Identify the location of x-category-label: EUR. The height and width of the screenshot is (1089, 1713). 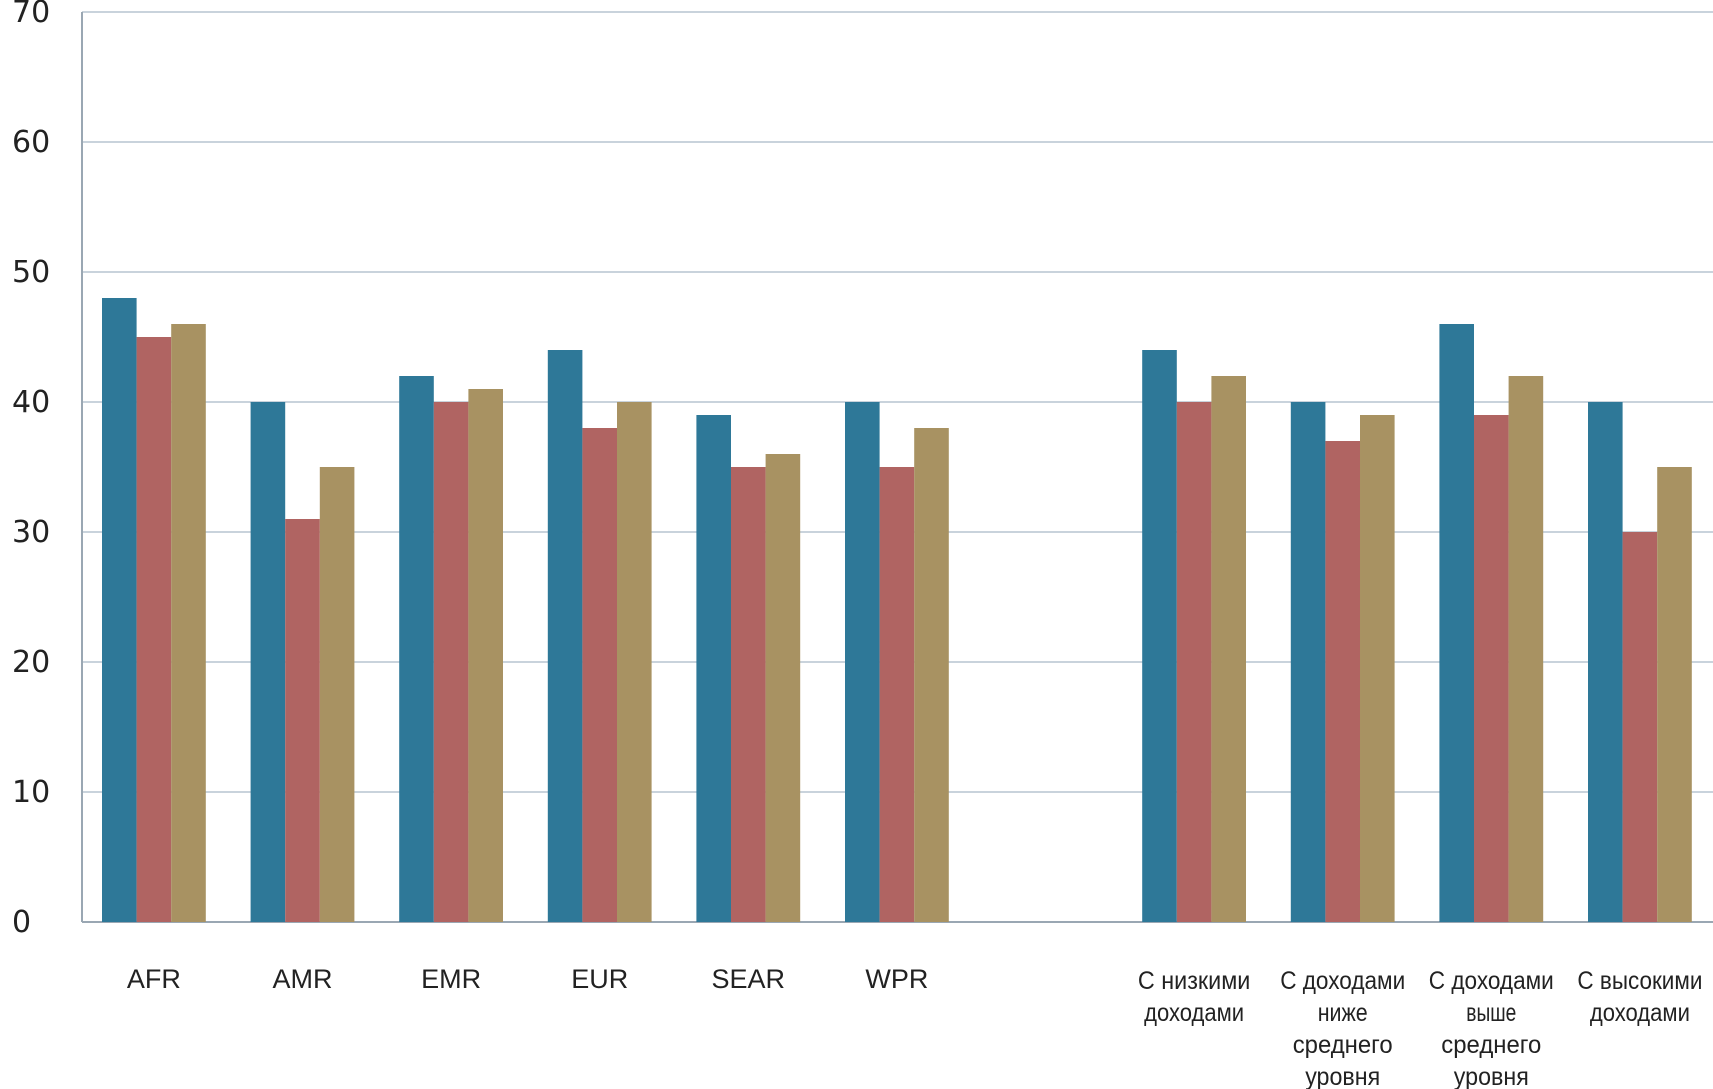
(599, 979).